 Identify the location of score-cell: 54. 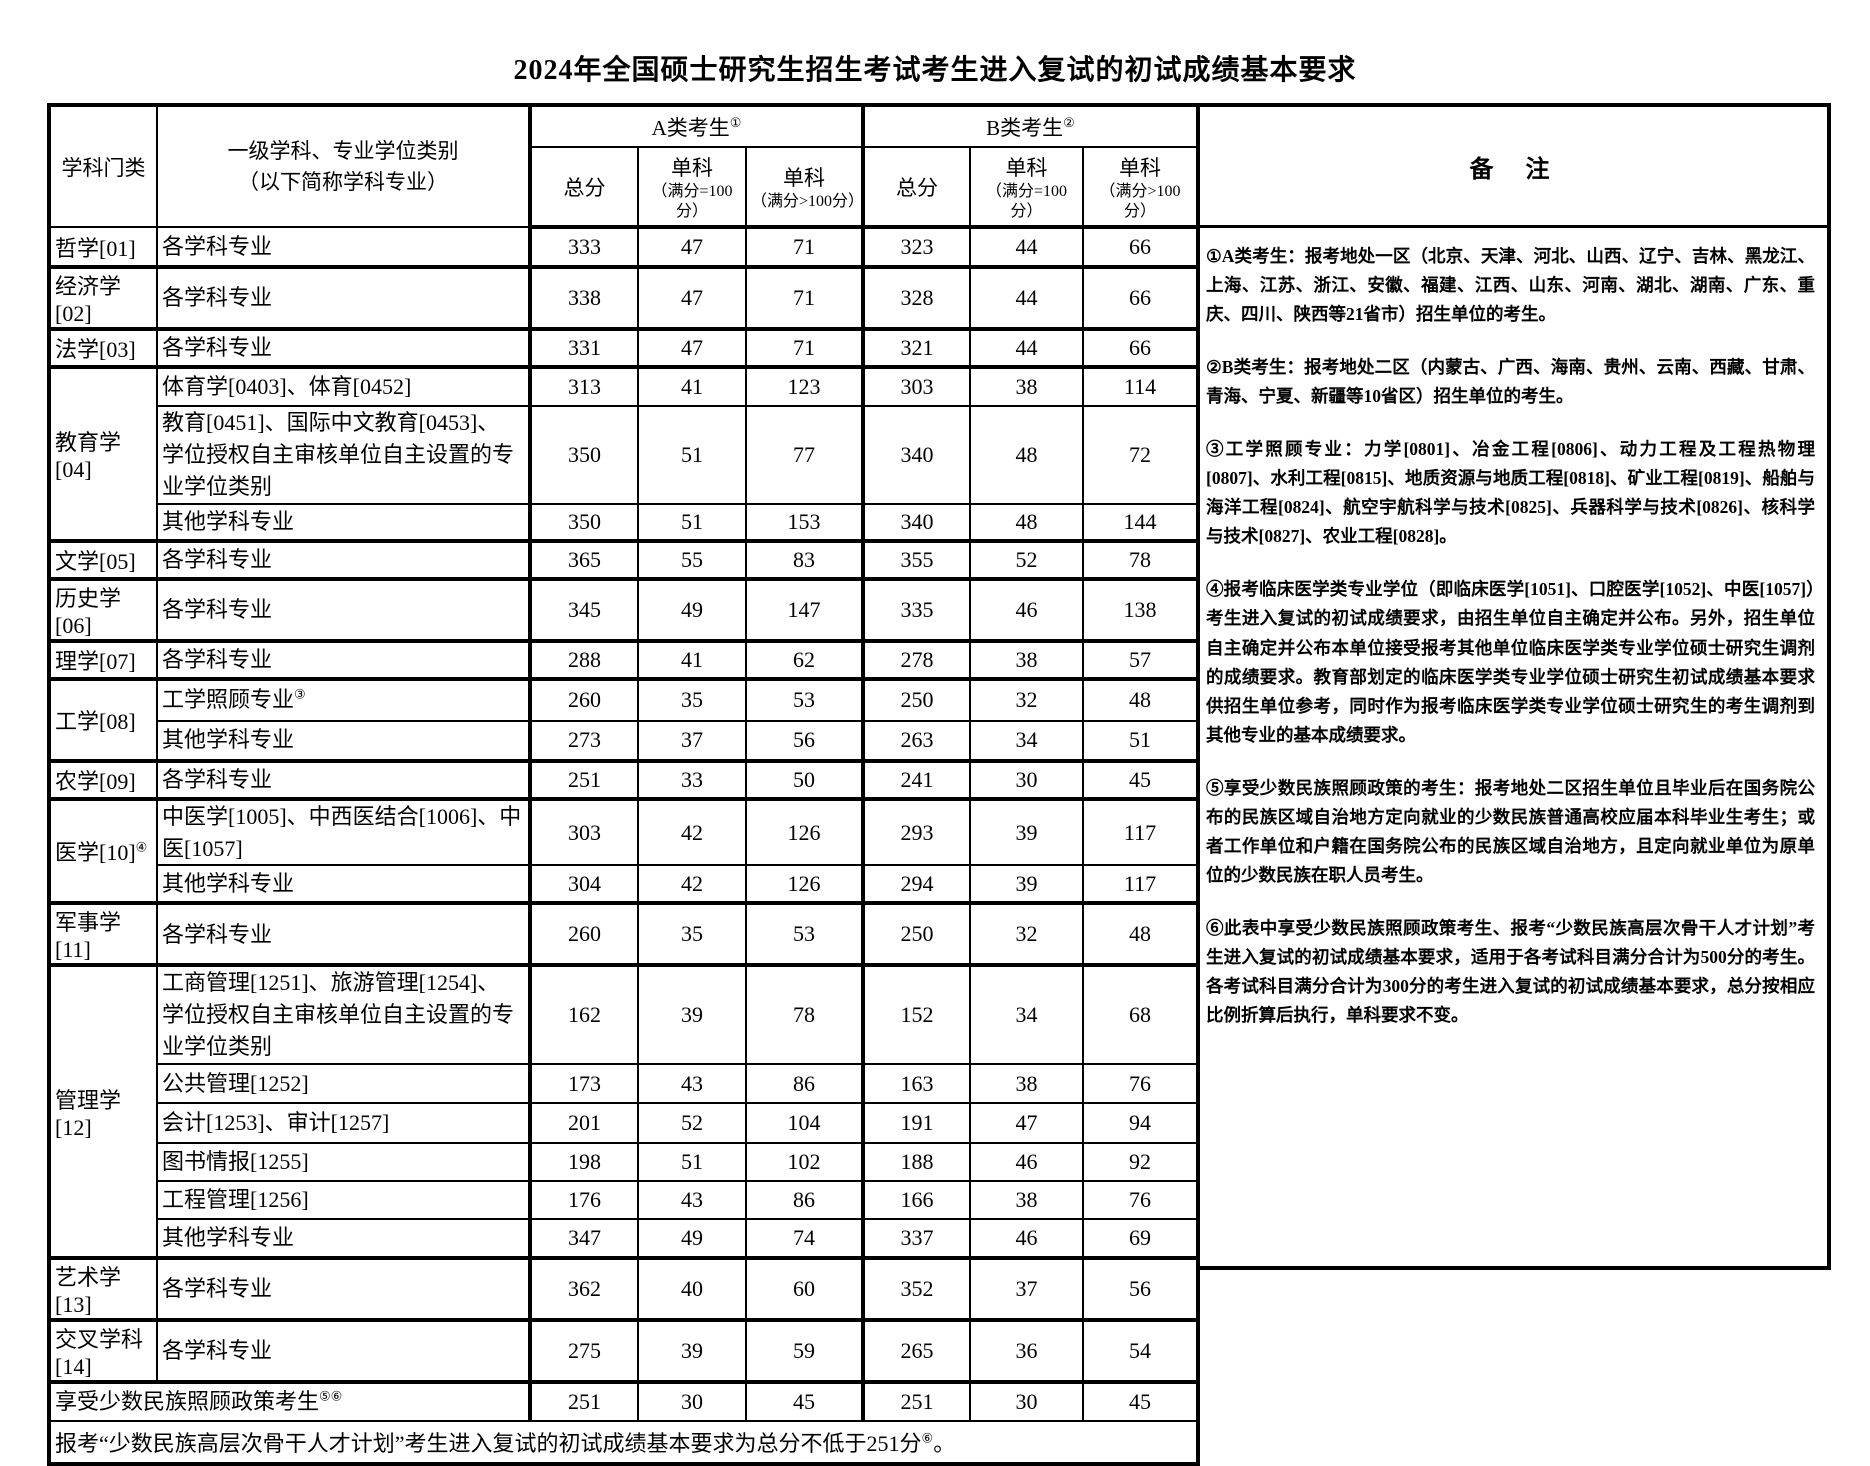
(1140, 1351).